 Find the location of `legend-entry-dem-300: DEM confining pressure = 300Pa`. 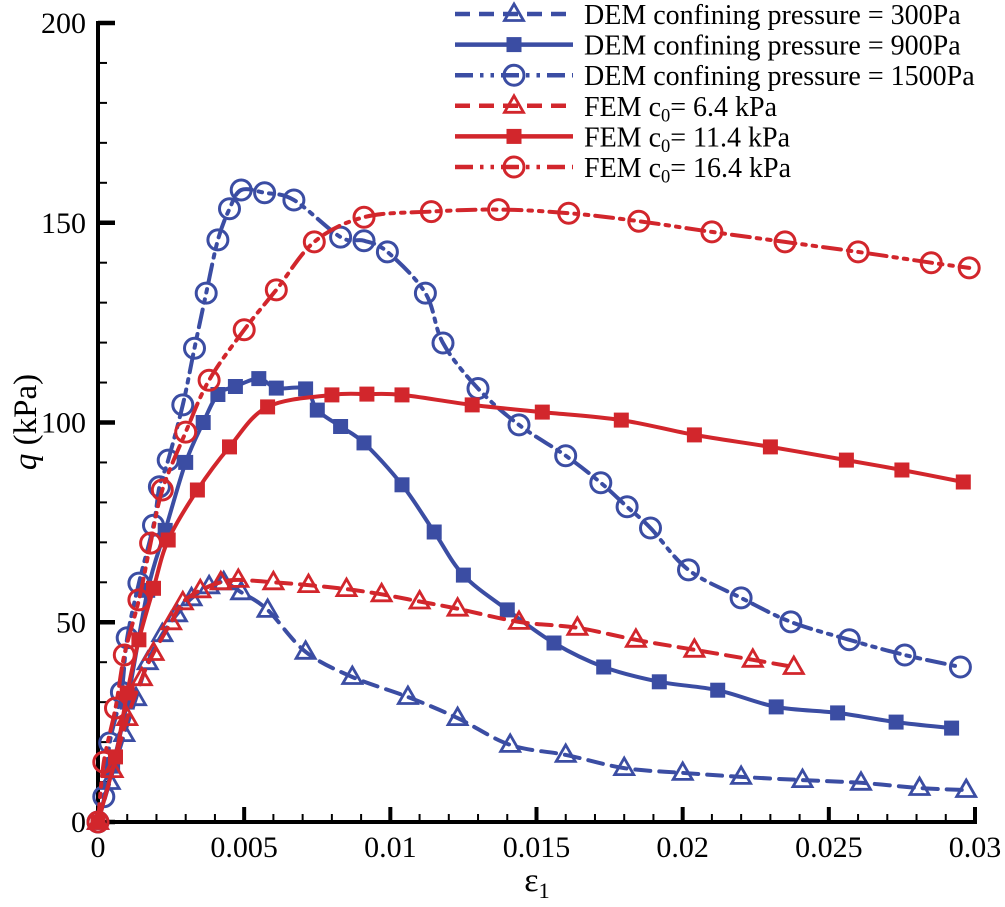

legend-entry-dem-300: DEM confining pressure = 300Pa is located at coordinates (708, 15).